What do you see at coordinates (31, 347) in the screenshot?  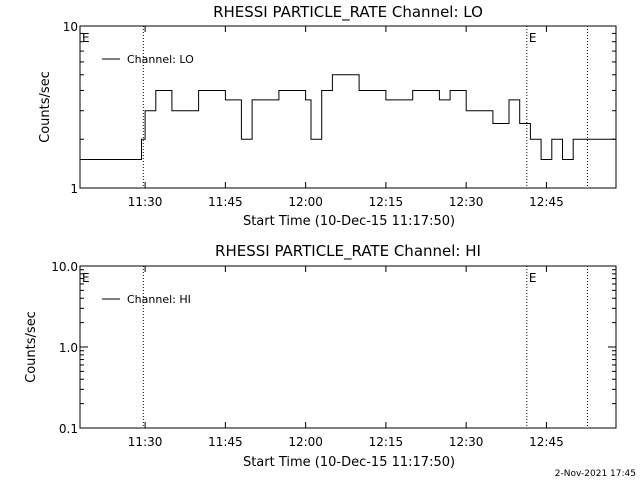 I see `panel-hi-y-axis-label: Counts/sec` at bounding box center [31, 347].